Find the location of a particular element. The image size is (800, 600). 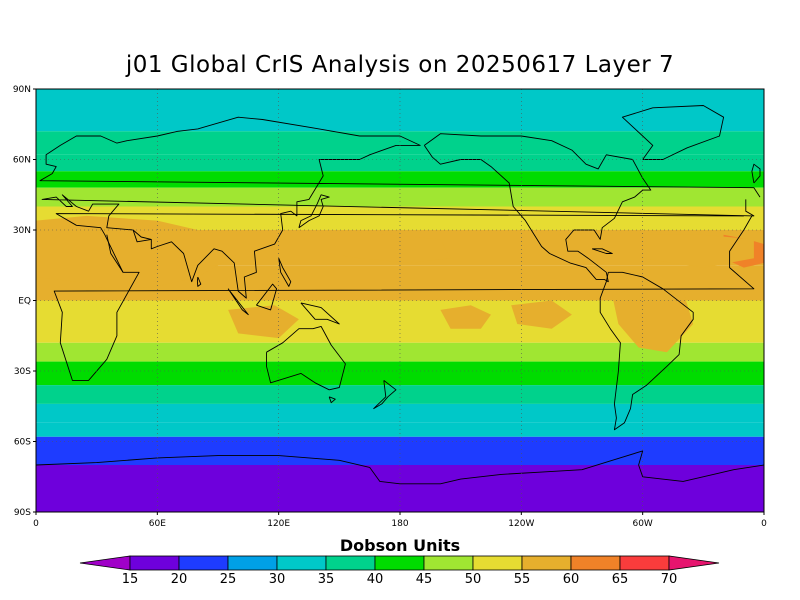

lat-tick-label: EQ is located at coordinates (24, 302).